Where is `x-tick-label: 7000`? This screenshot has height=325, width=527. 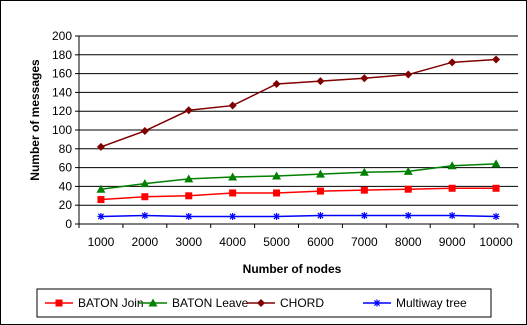 x-tick-label: 7000 is located at coordinates (364, 242).